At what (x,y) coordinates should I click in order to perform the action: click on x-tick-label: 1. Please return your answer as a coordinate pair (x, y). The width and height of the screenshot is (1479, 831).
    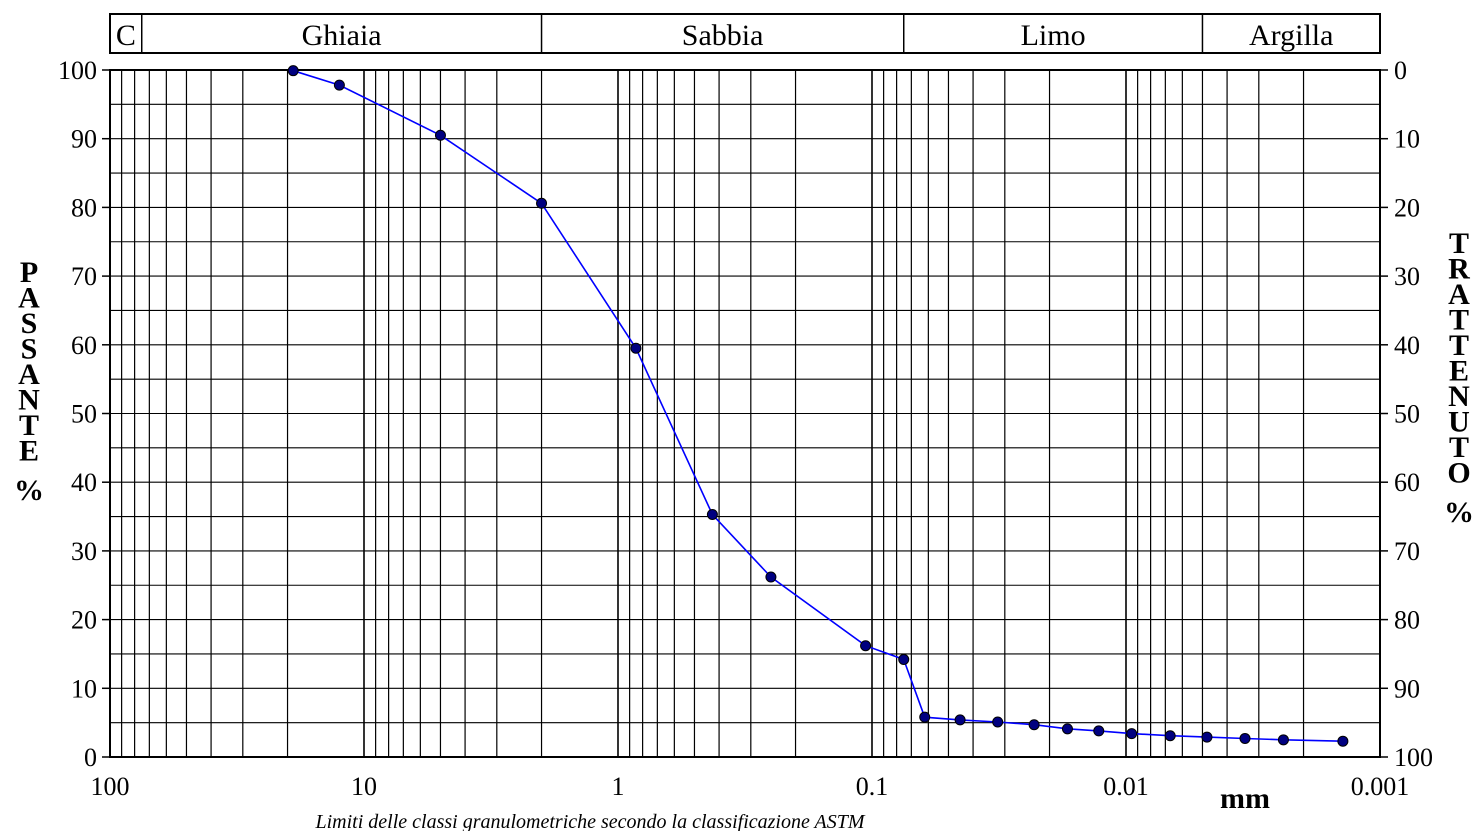
    Looking at the image, I should click on (618, 786).